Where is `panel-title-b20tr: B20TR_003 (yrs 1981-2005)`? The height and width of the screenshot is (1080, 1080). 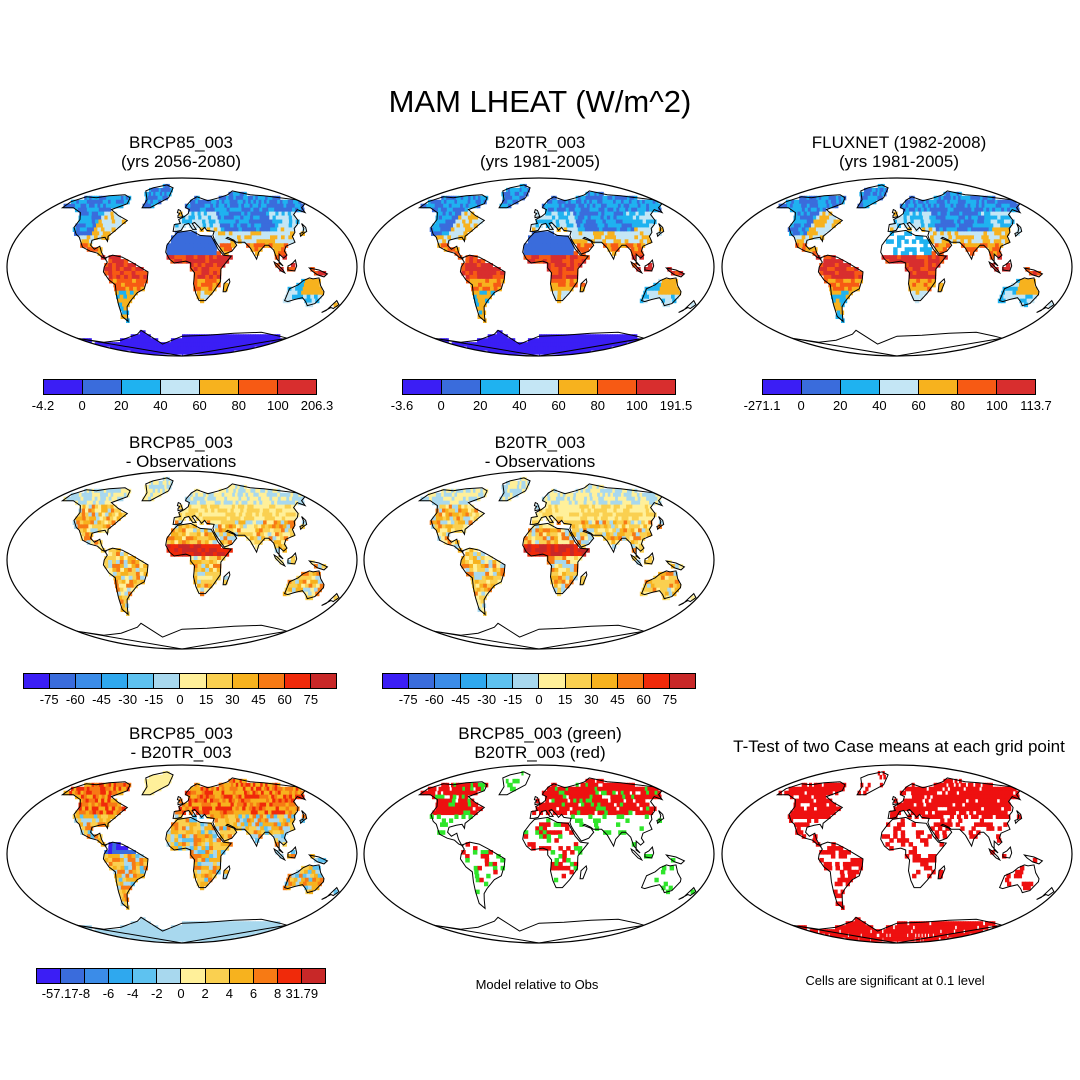 panel-title-b20tr: B20TR_003 (yrs 1981-2005) is located at coordinates (540, 152).